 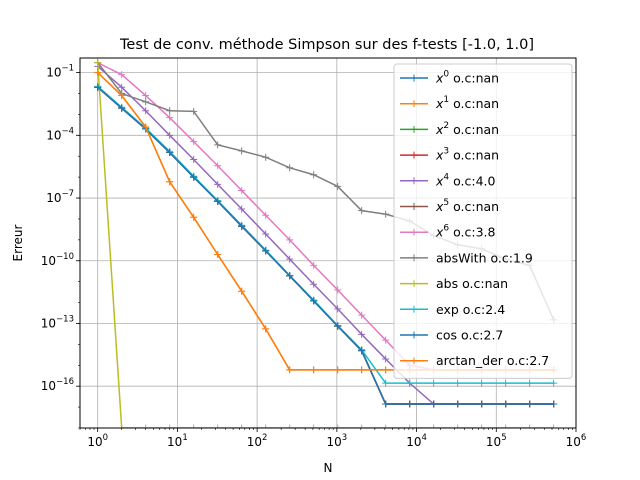 I want to click on legend-entry: x1 o.c:nan, so click(x=449, y=103).